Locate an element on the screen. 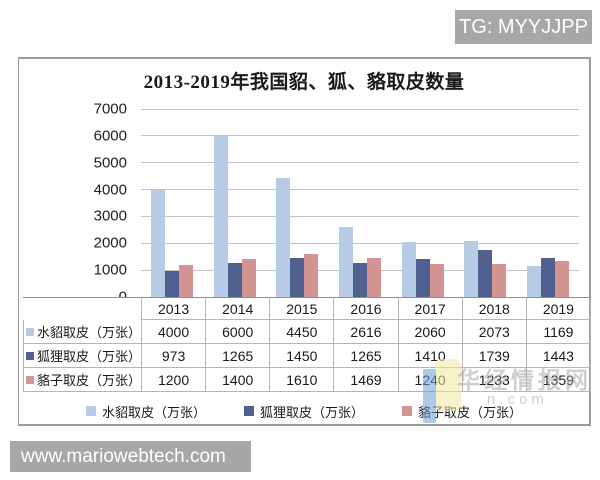 The width and height of the screenshot is (600, 480). legend-item: 狐狸取皮（万张） is located at coordinates (303, 411).